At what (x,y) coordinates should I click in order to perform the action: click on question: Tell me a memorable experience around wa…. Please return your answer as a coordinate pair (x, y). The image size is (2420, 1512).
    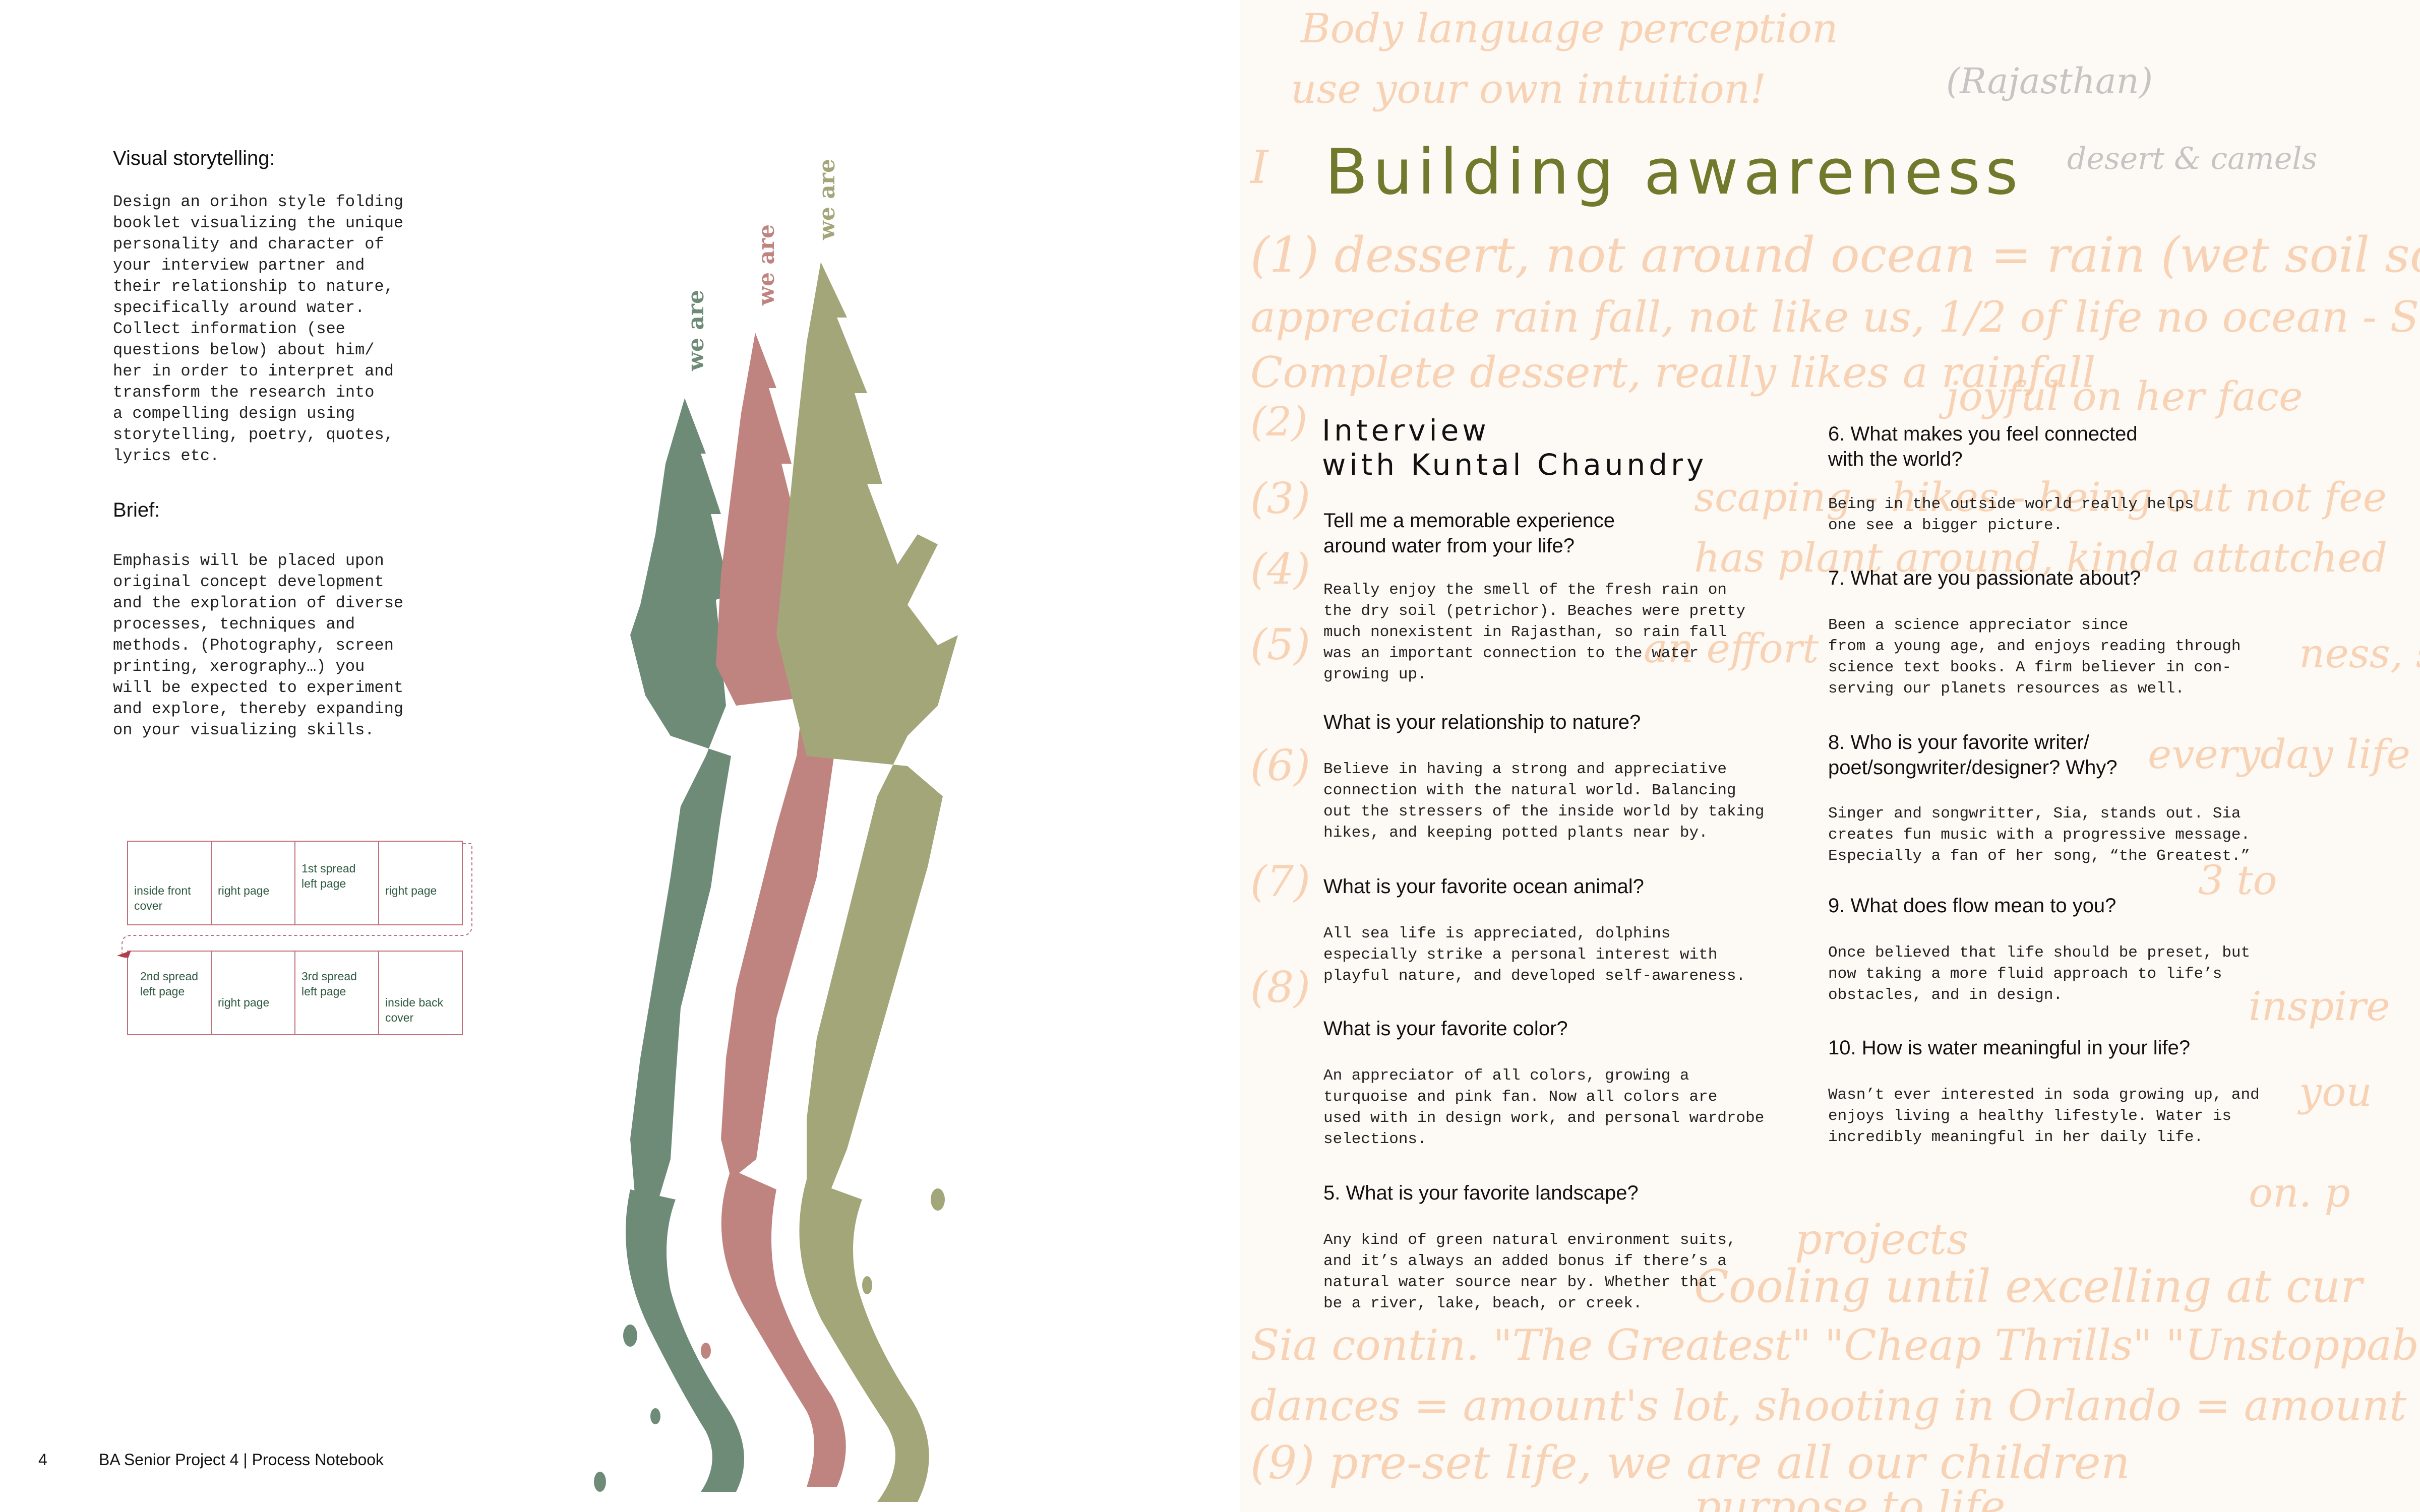
    Looking at the image, I should click on (1469, 533).